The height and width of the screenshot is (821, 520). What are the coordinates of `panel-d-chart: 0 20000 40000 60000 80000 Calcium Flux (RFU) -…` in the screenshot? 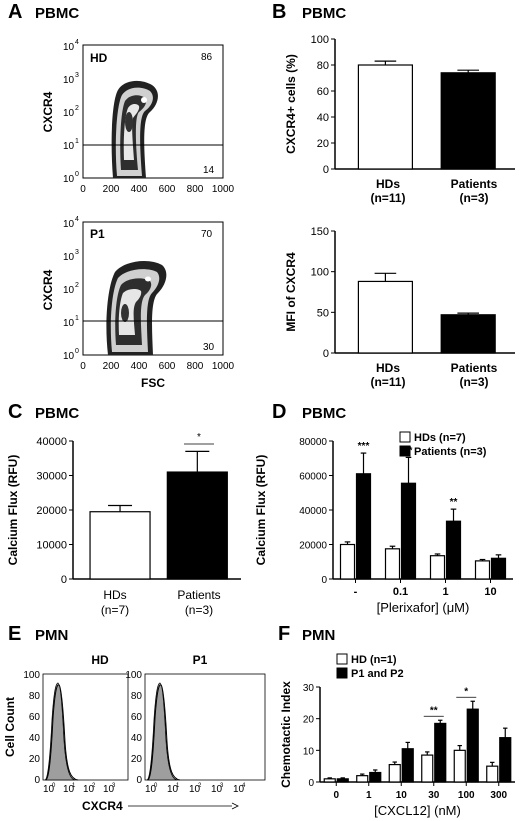 It's located at (383, 526).